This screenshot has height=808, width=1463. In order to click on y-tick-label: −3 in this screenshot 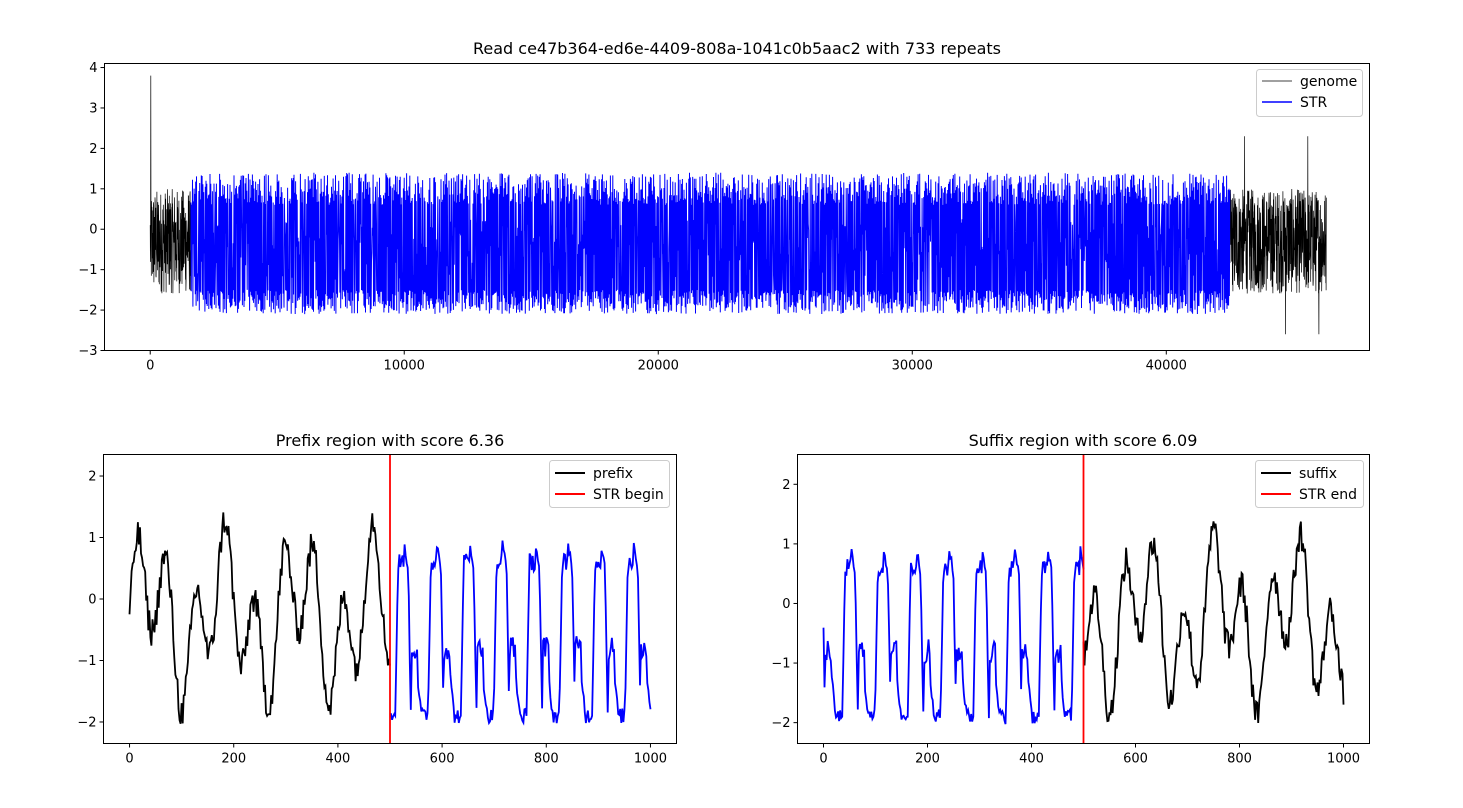, I will do `click(87, 351)`.